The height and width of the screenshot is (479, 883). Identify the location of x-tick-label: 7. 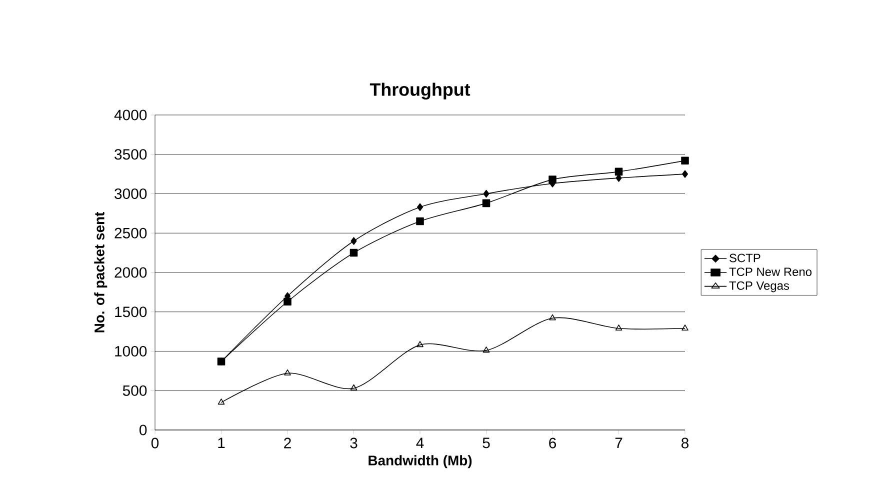
(618, 443).